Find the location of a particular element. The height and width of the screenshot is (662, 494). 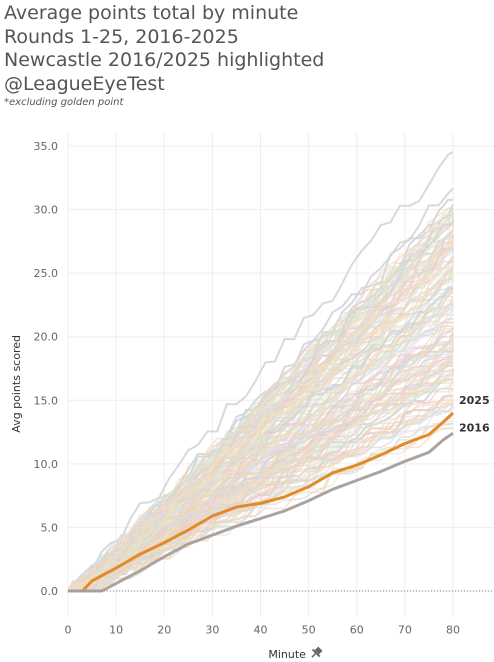

pin-icon-needle is located at coordinates (313, 655).